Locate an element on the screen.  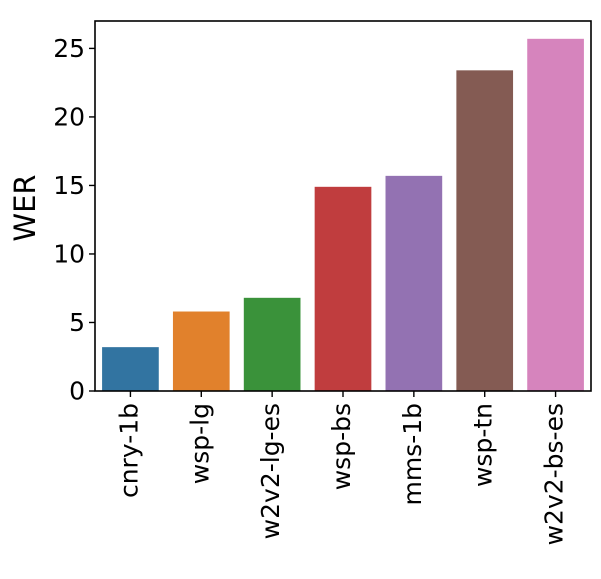
y-tick-label: 0 is located at coordinates (77, 391).